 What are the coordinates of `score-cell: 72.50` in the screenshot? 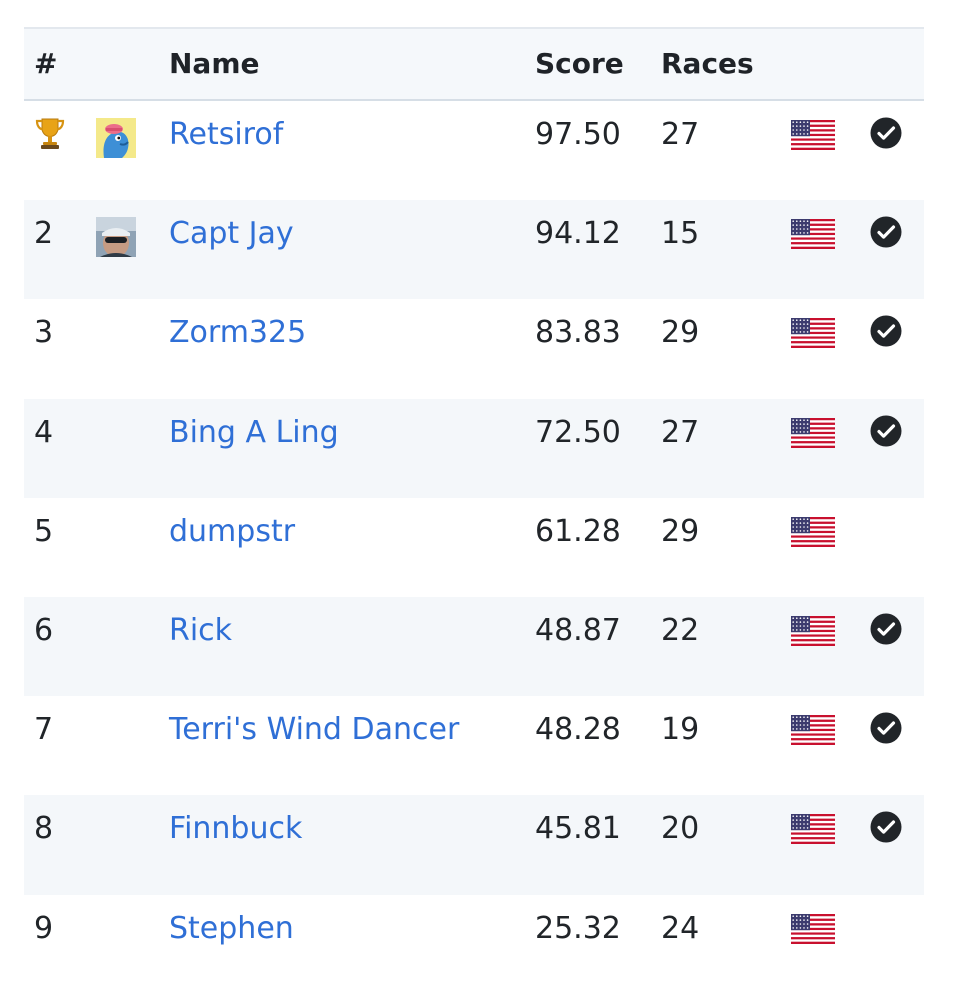 It's located at (578, 432).